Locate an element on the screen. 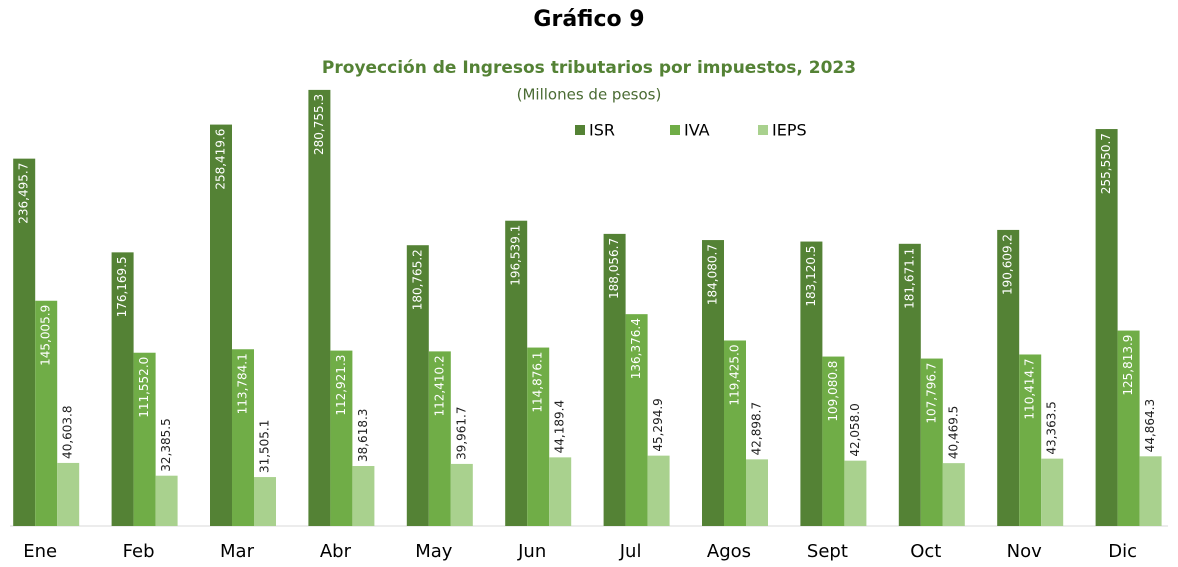  x-tick-label: Jul is located at coordinates (630, 551).